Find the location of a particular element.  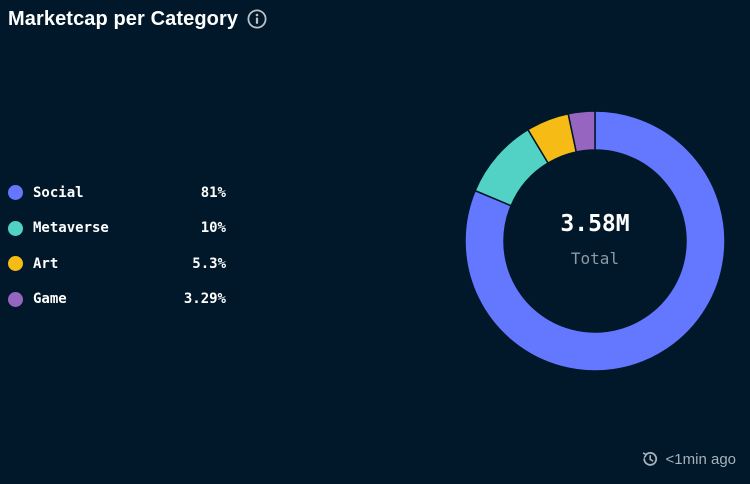

center-total-label: Total is located at coordinates (595, 258).